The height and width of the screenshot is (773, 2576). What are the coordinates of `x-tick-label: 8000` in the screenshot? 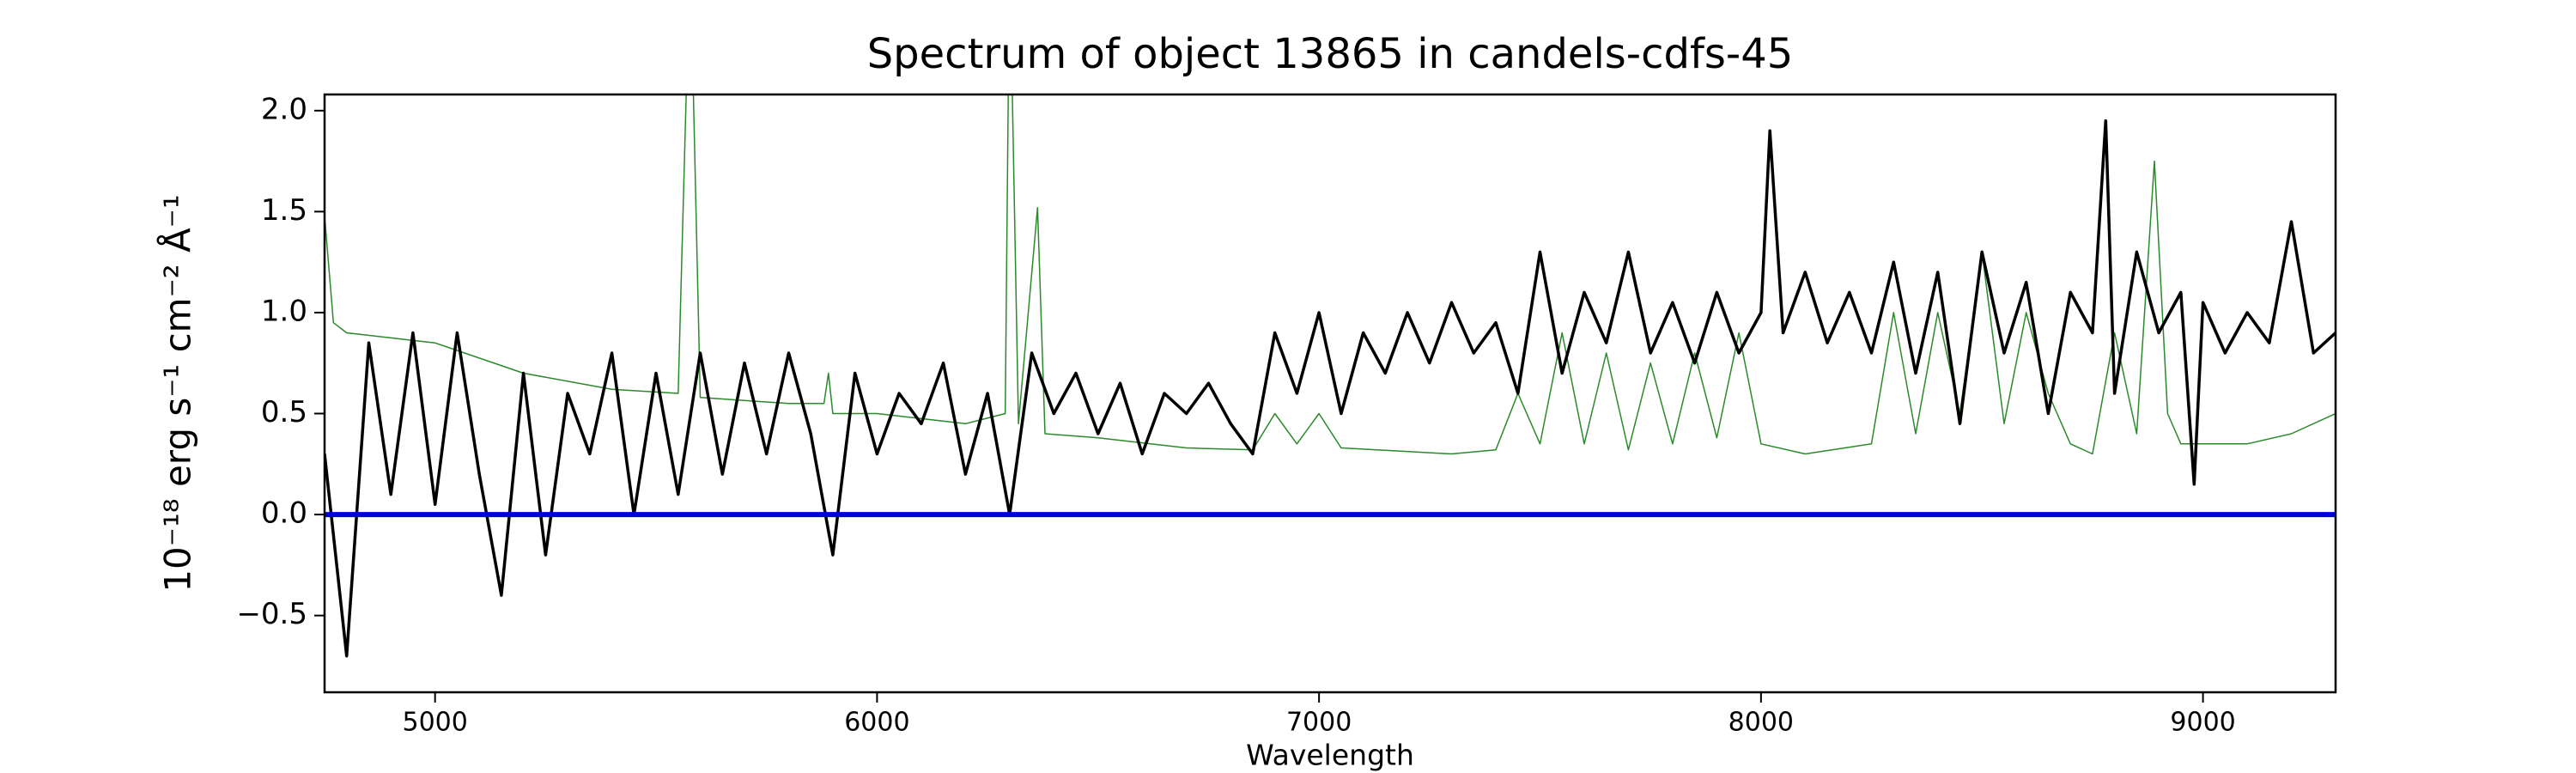 It's located at (1761, 723).